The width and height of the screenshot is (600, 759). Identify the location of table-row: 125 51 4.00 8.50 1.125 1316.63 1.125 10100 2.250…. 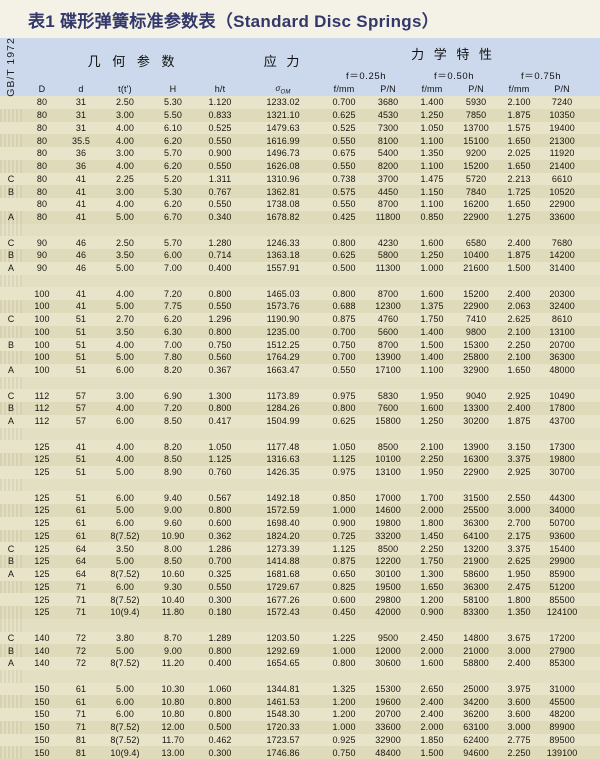
(300, 459).